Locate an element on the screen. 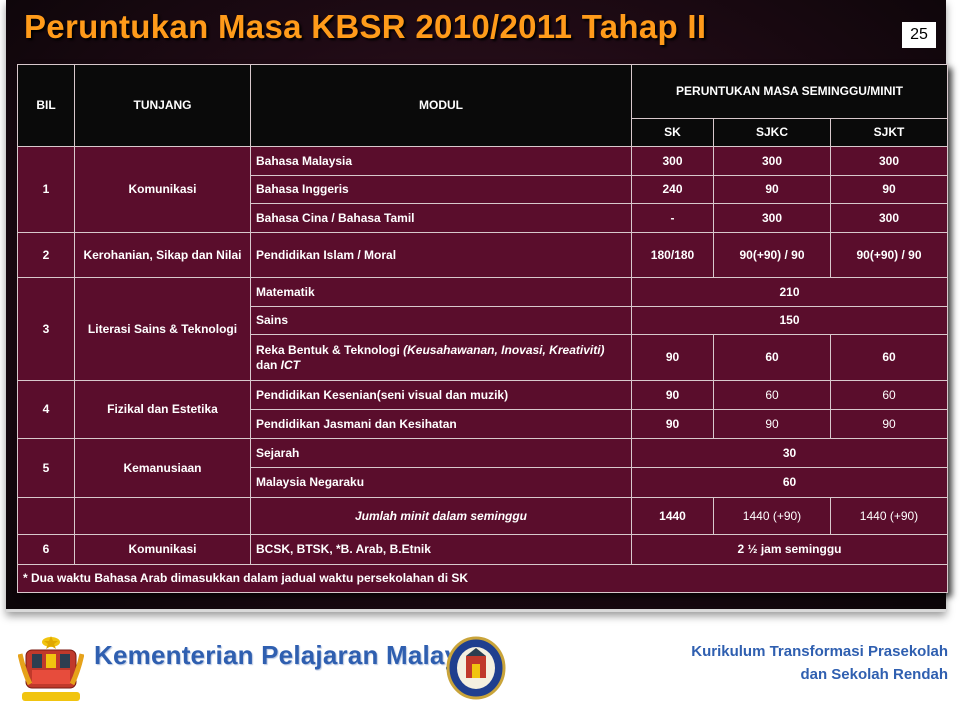 This screenshot has width=960, height=720. cell-sk: - is located at coordinates (672, 218).